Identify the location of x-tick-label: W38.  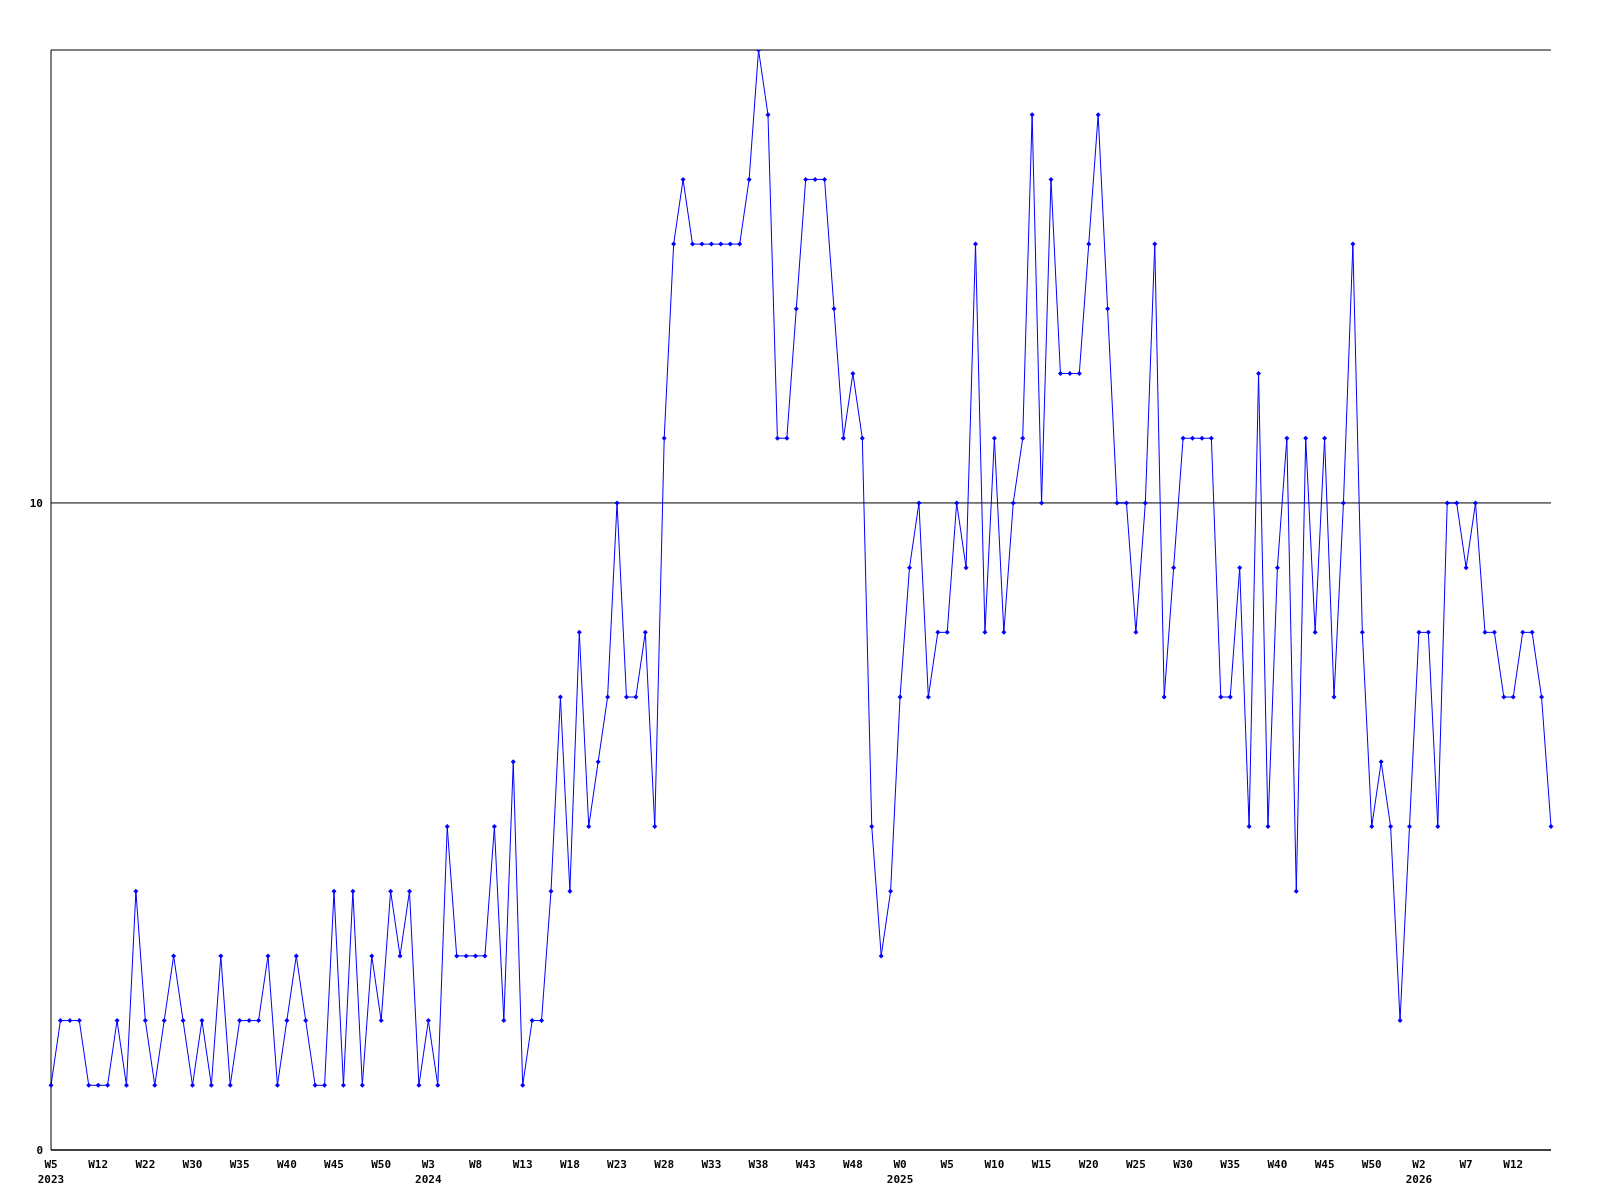
(758, 1164).